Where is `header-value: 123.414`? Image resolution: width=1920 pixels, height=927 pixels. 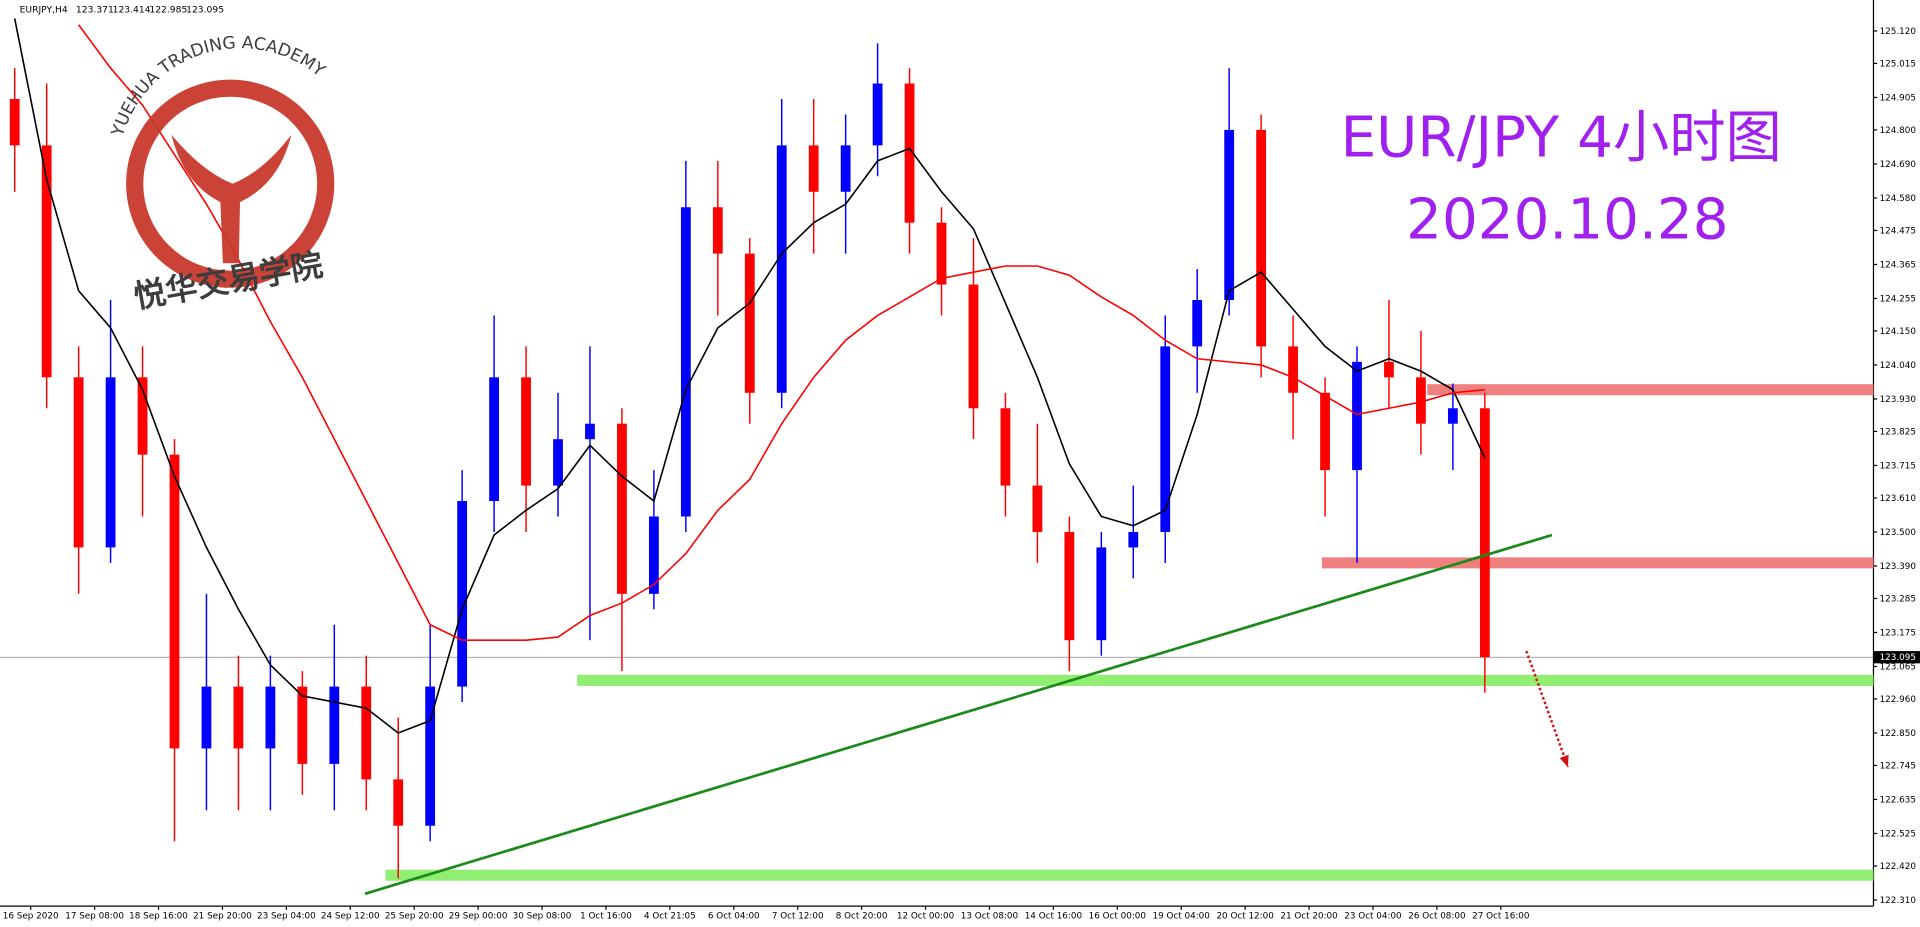
header-value: 123.414 is located at coordinates (132, 9).